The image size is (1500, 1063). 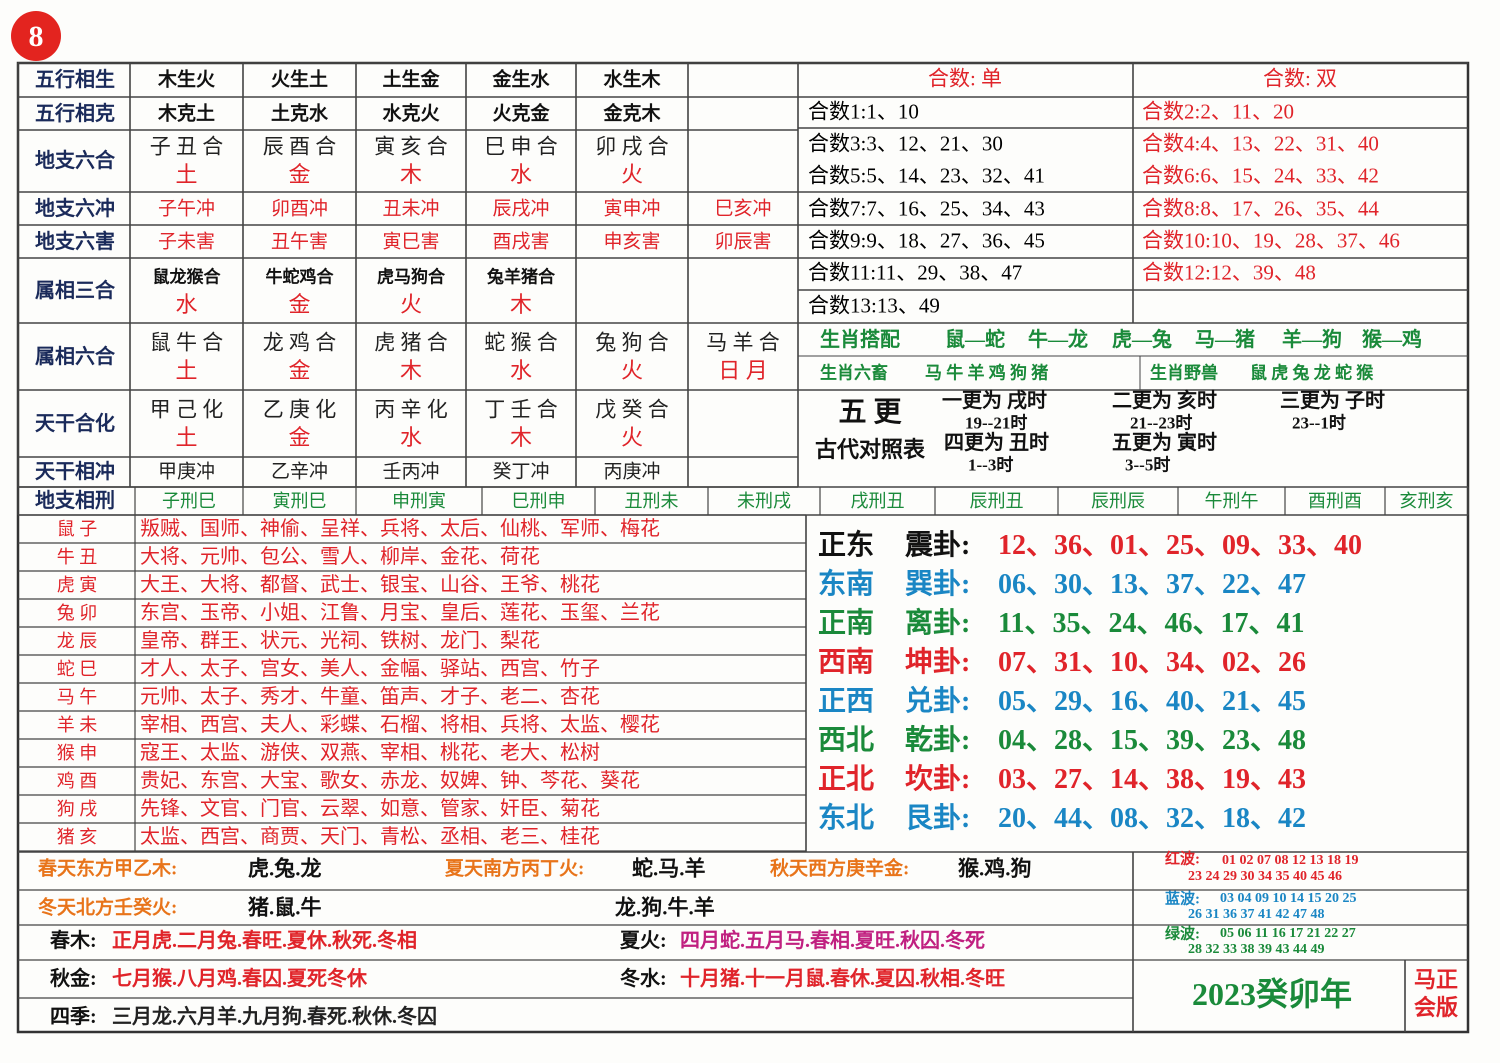 What do you see at coordinates (370, 697) in the screenshot?
I see `zodiac-names: 元帅、太子、秀才、牛童、笛声、才子、老二、杏花` at bounding box center [370, 697].